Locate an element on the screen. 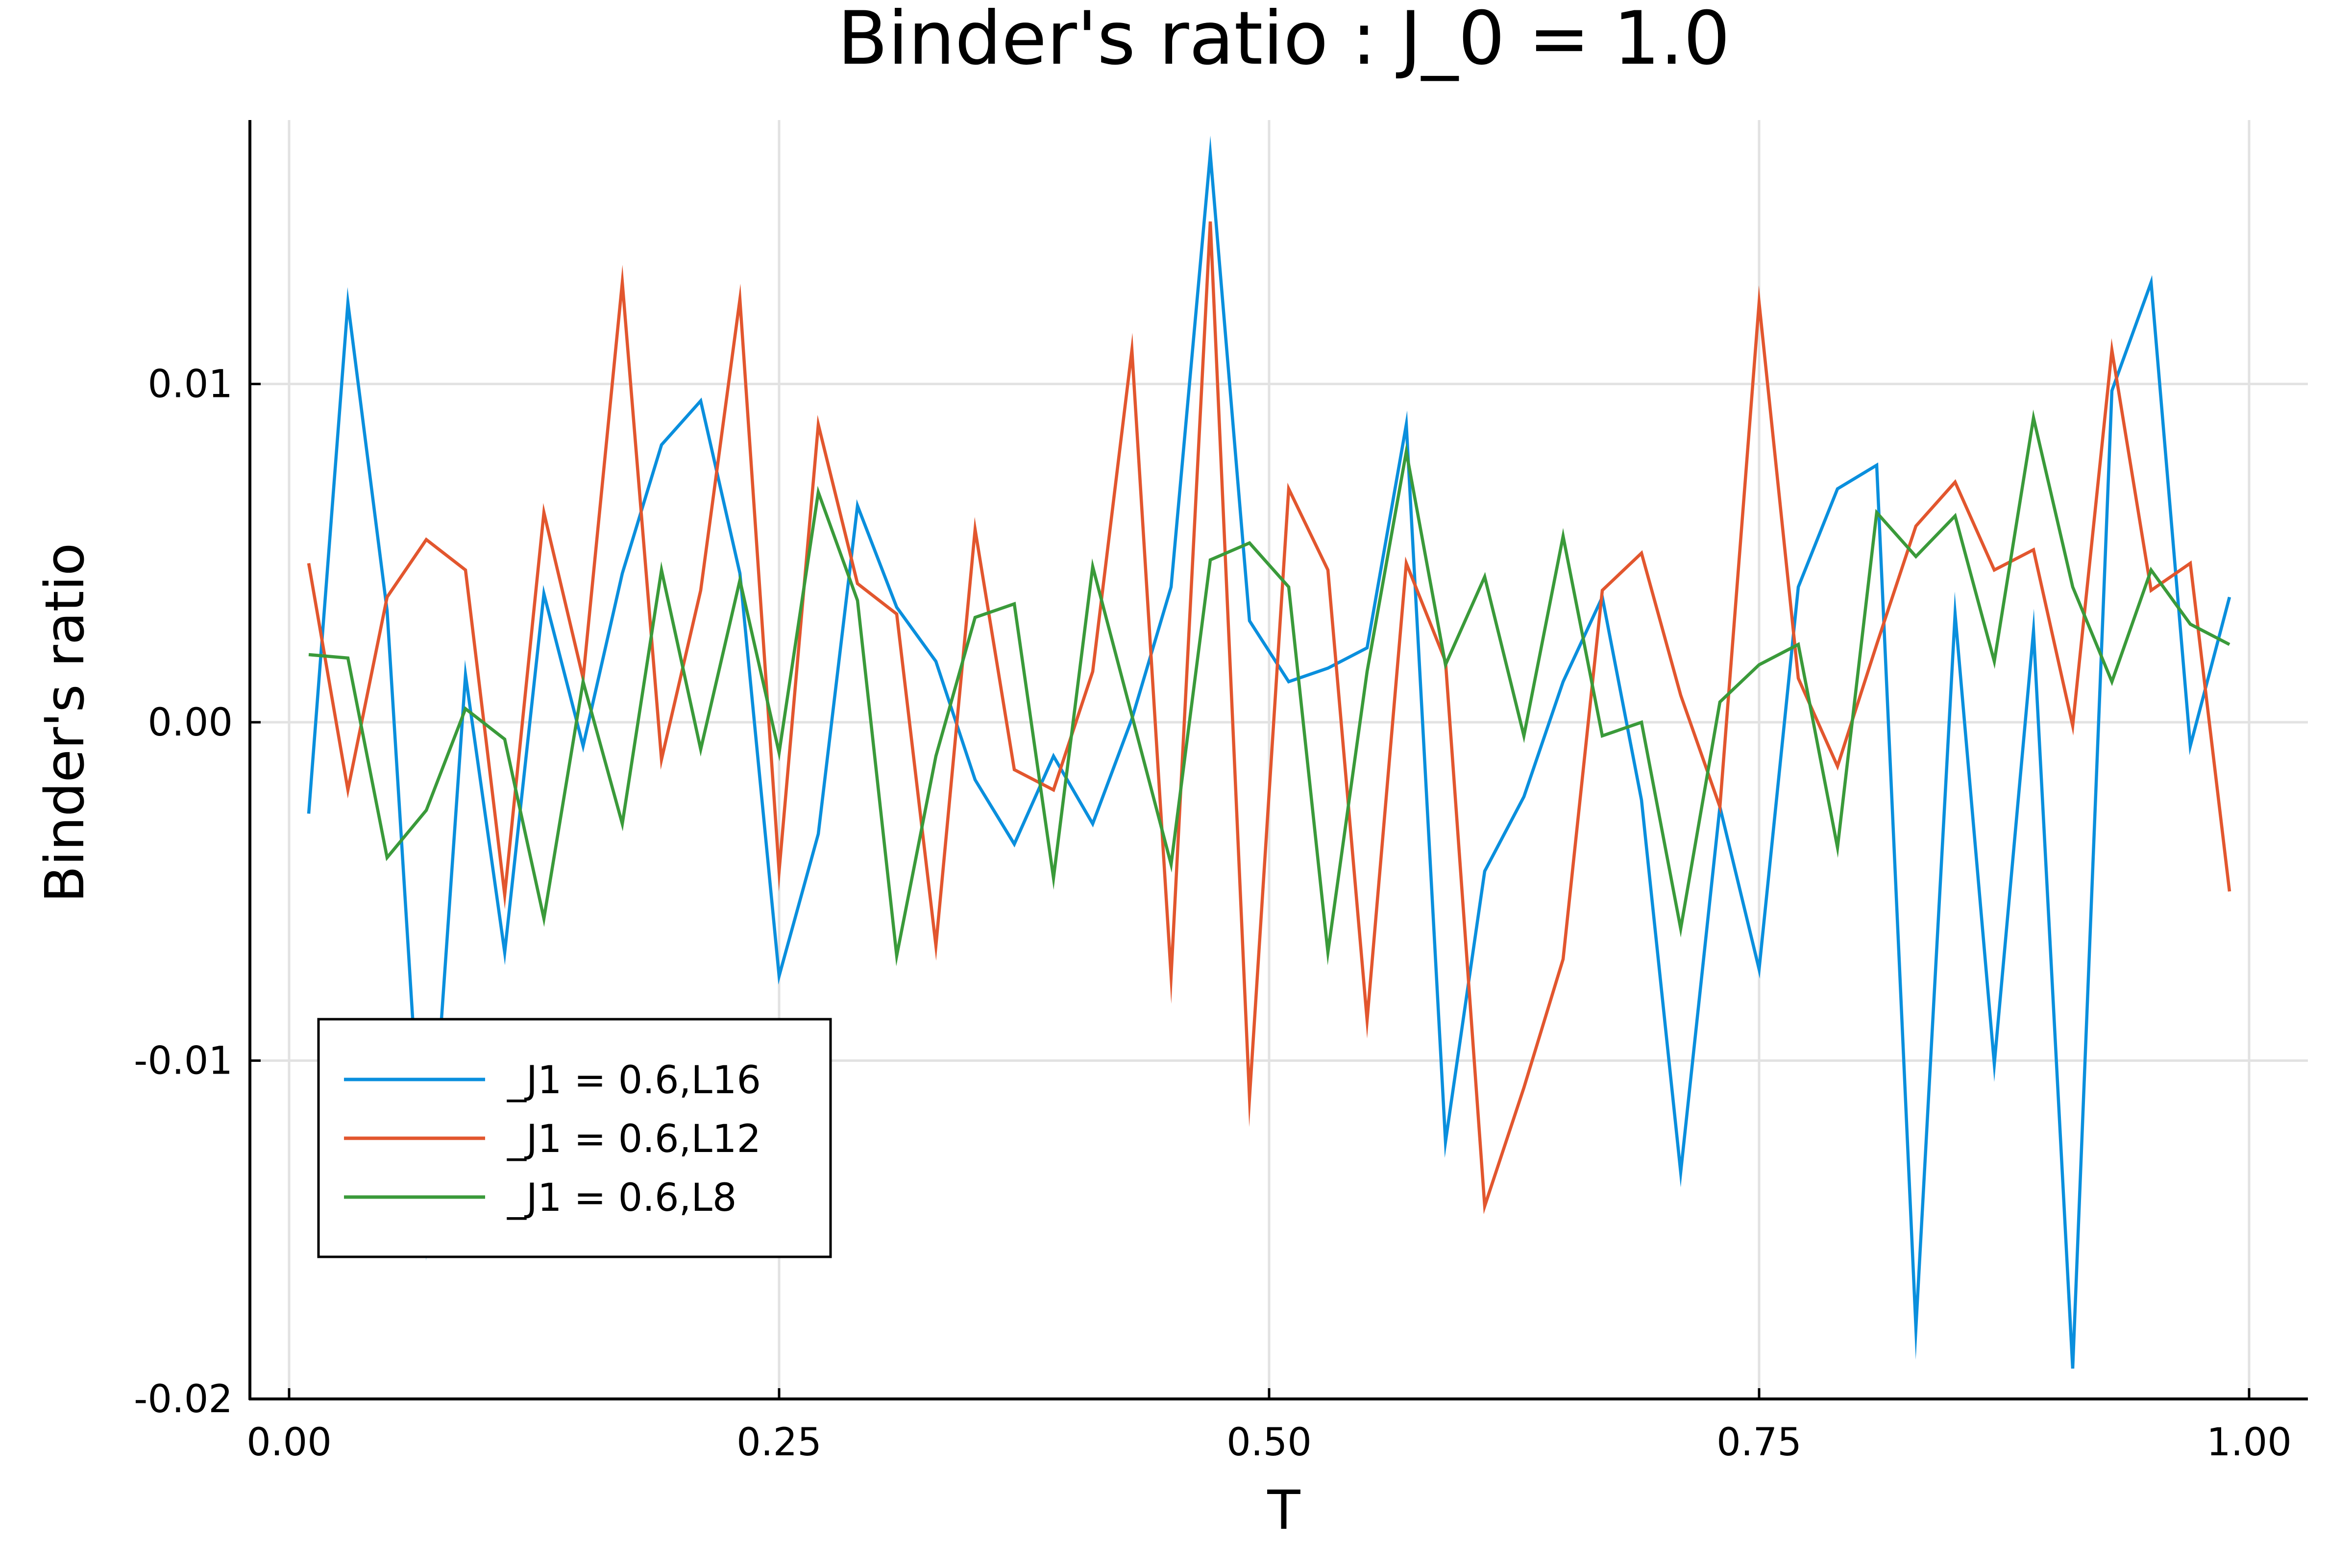  x-tick-label: 1.00 is located at coordinates (2249, 1443).